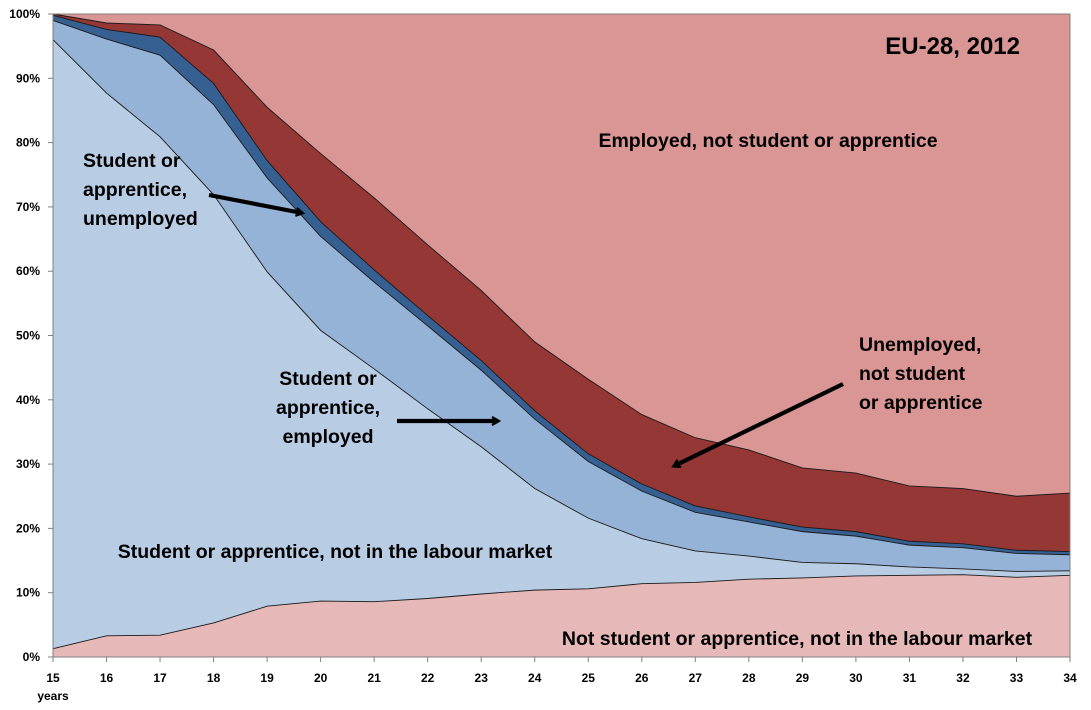  I want to click on annotation-line: or apprentice, so click(921, 403).